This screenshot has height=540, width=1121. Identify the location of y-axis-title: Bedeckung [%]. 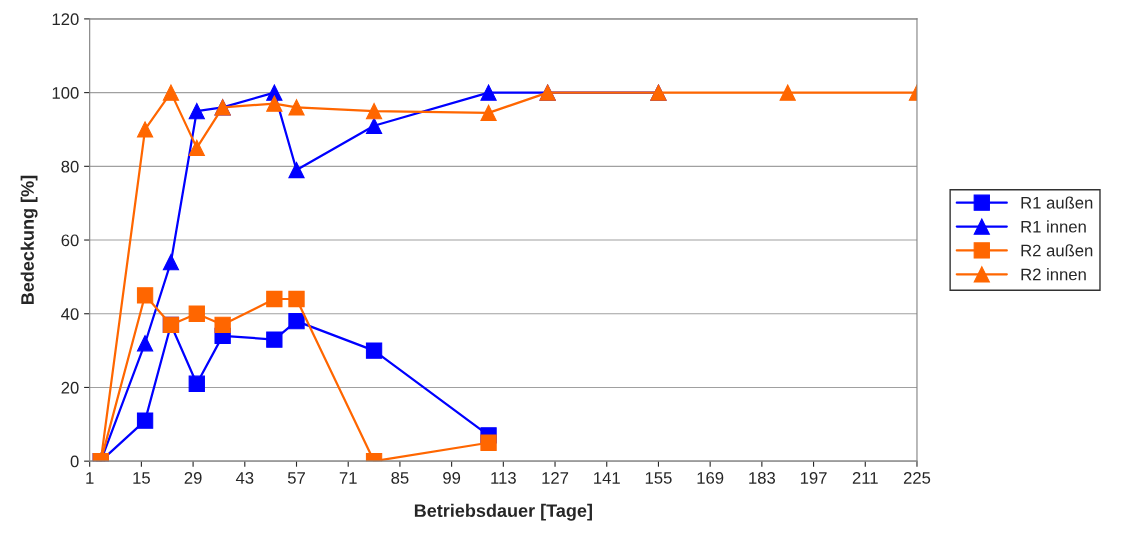
(29, 240).